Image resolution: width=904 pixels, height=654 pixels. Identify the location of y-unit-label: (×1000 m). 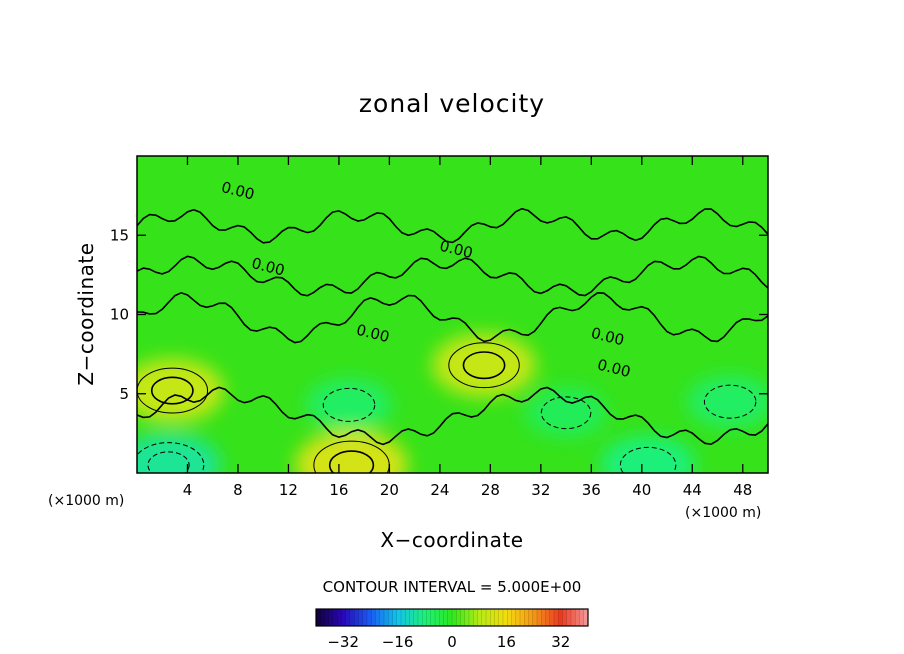
(86, 501).